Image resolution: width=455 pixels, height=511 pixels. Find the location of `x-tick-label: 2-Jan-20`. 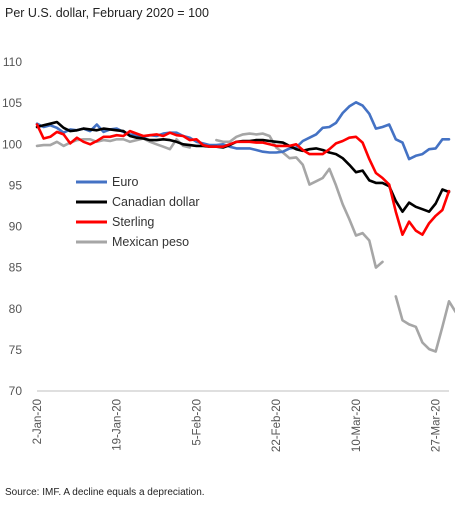

x-tick-label: 2-Jan-20 is located at coordinates (38, 421).